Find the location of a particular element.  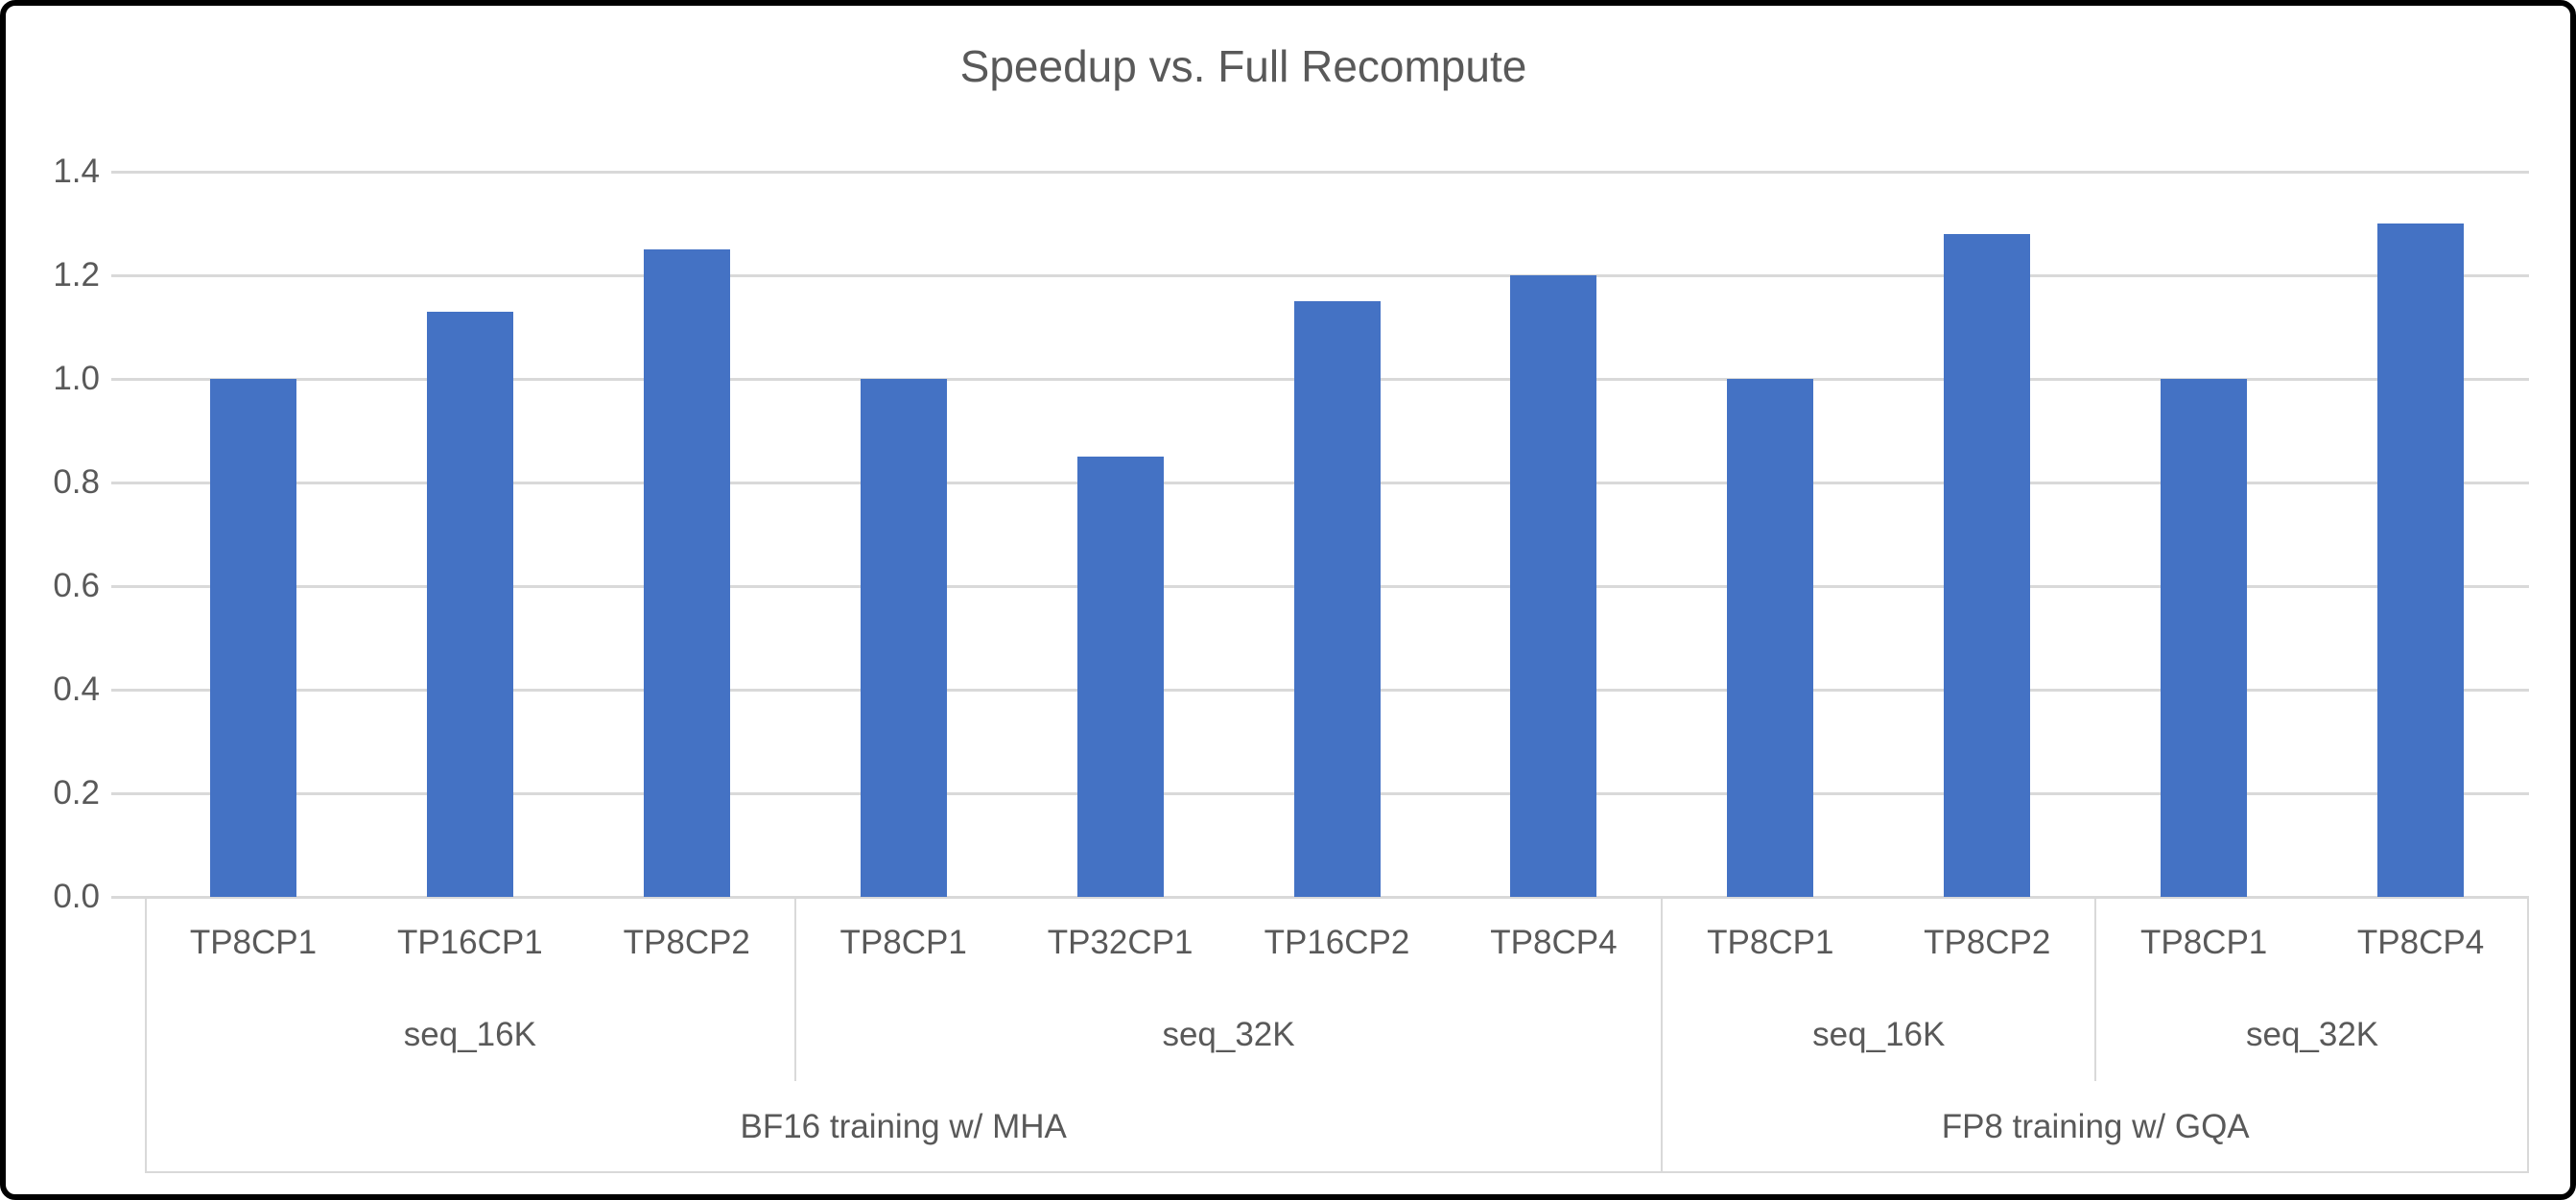

gridline-1.2 is located at coordinates (1320, 275).